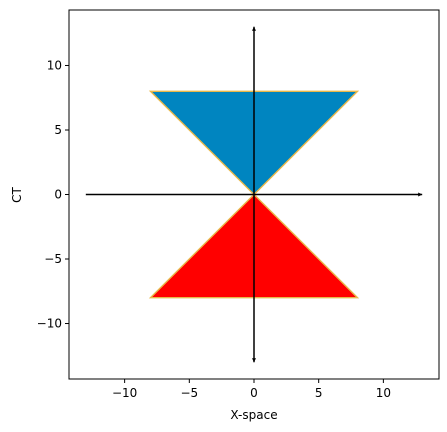 This screenshot has height=432, width=447. I want to click on x-tick-label: 0, so click(254, 393).